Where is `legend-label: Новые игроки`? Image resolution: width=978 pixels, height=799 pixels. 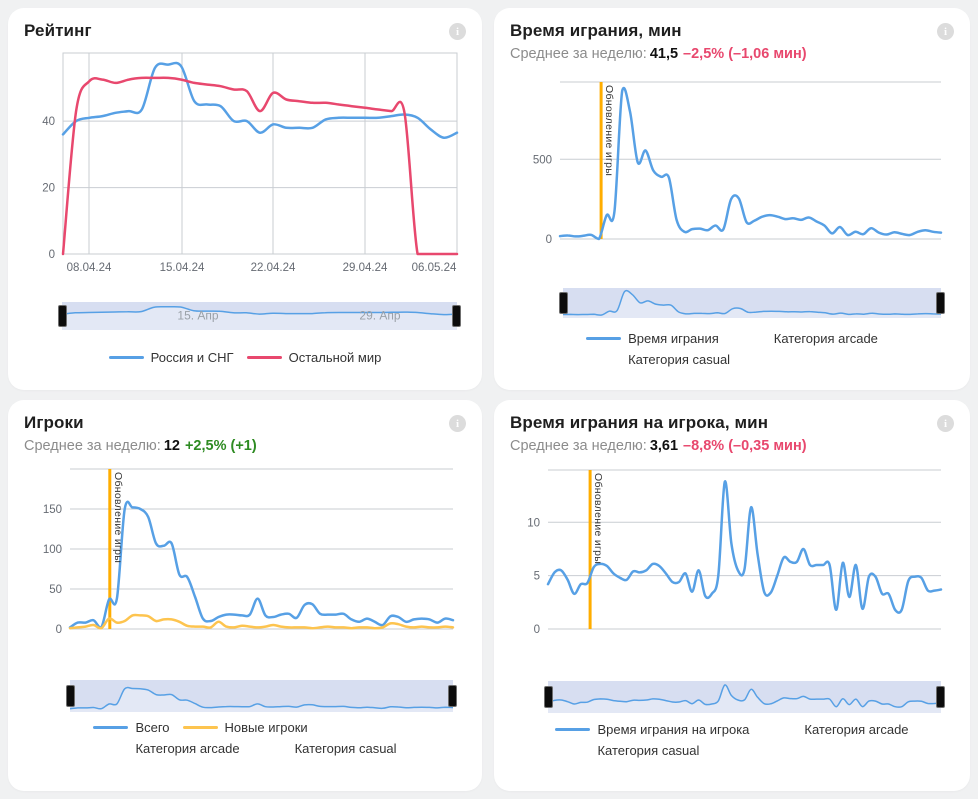 legend-label: Новые игроки is located at coordinates (266, 727).